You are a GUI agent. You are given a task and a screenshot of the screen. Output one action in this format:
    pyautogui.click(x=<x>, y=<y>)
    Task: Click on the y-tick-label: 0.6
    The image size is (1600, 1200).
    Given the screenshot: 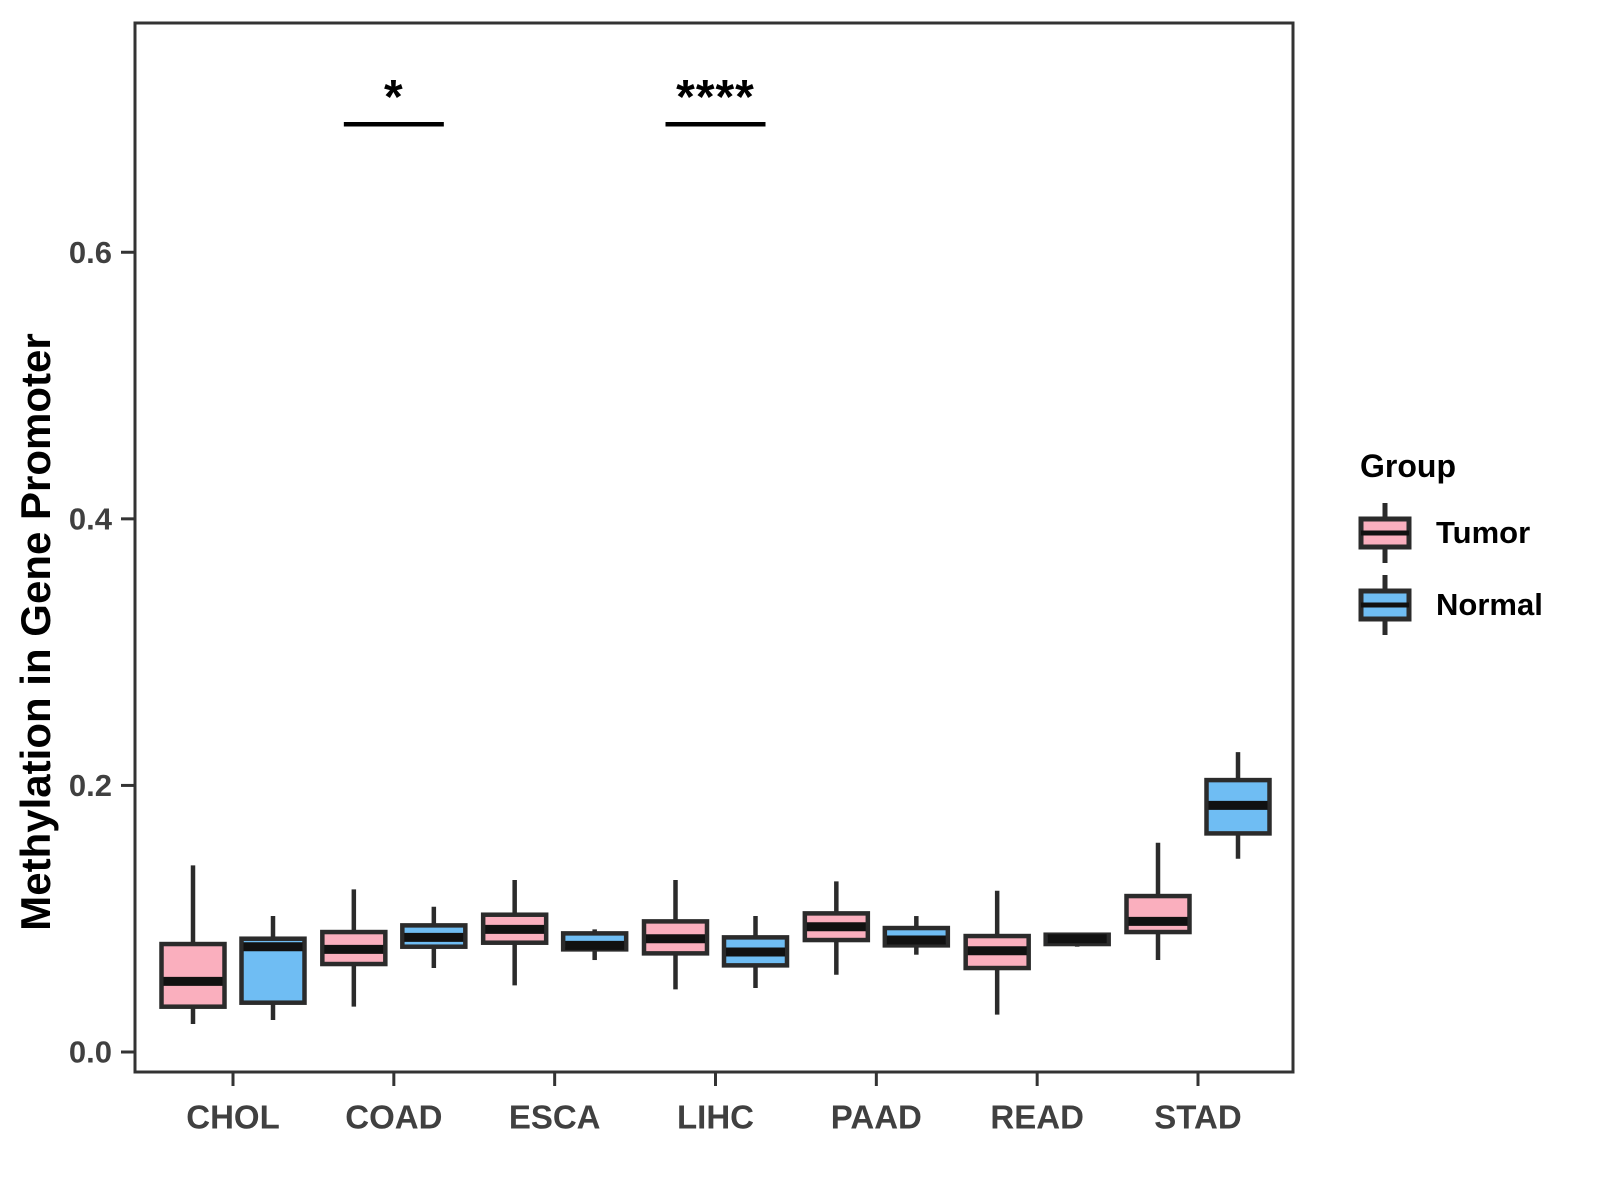 What is the action you would take?
    pyautogui.click(x=90, y=252)
    